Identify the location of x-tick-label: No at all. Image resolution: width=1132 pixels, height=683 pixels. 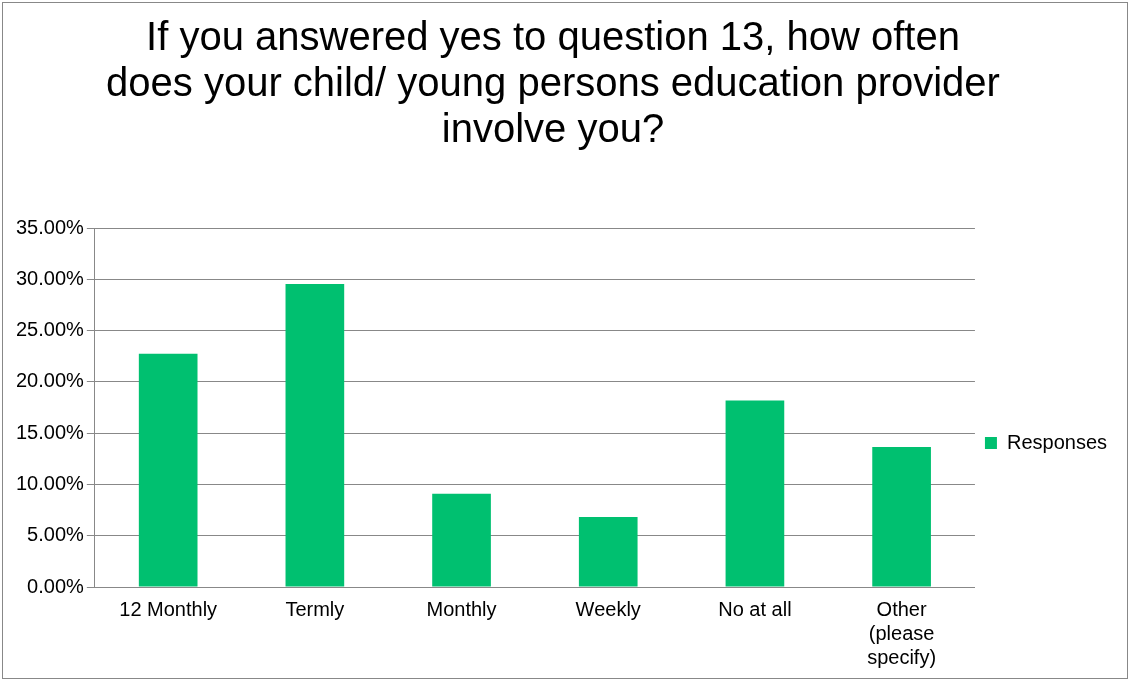
(755, 608).